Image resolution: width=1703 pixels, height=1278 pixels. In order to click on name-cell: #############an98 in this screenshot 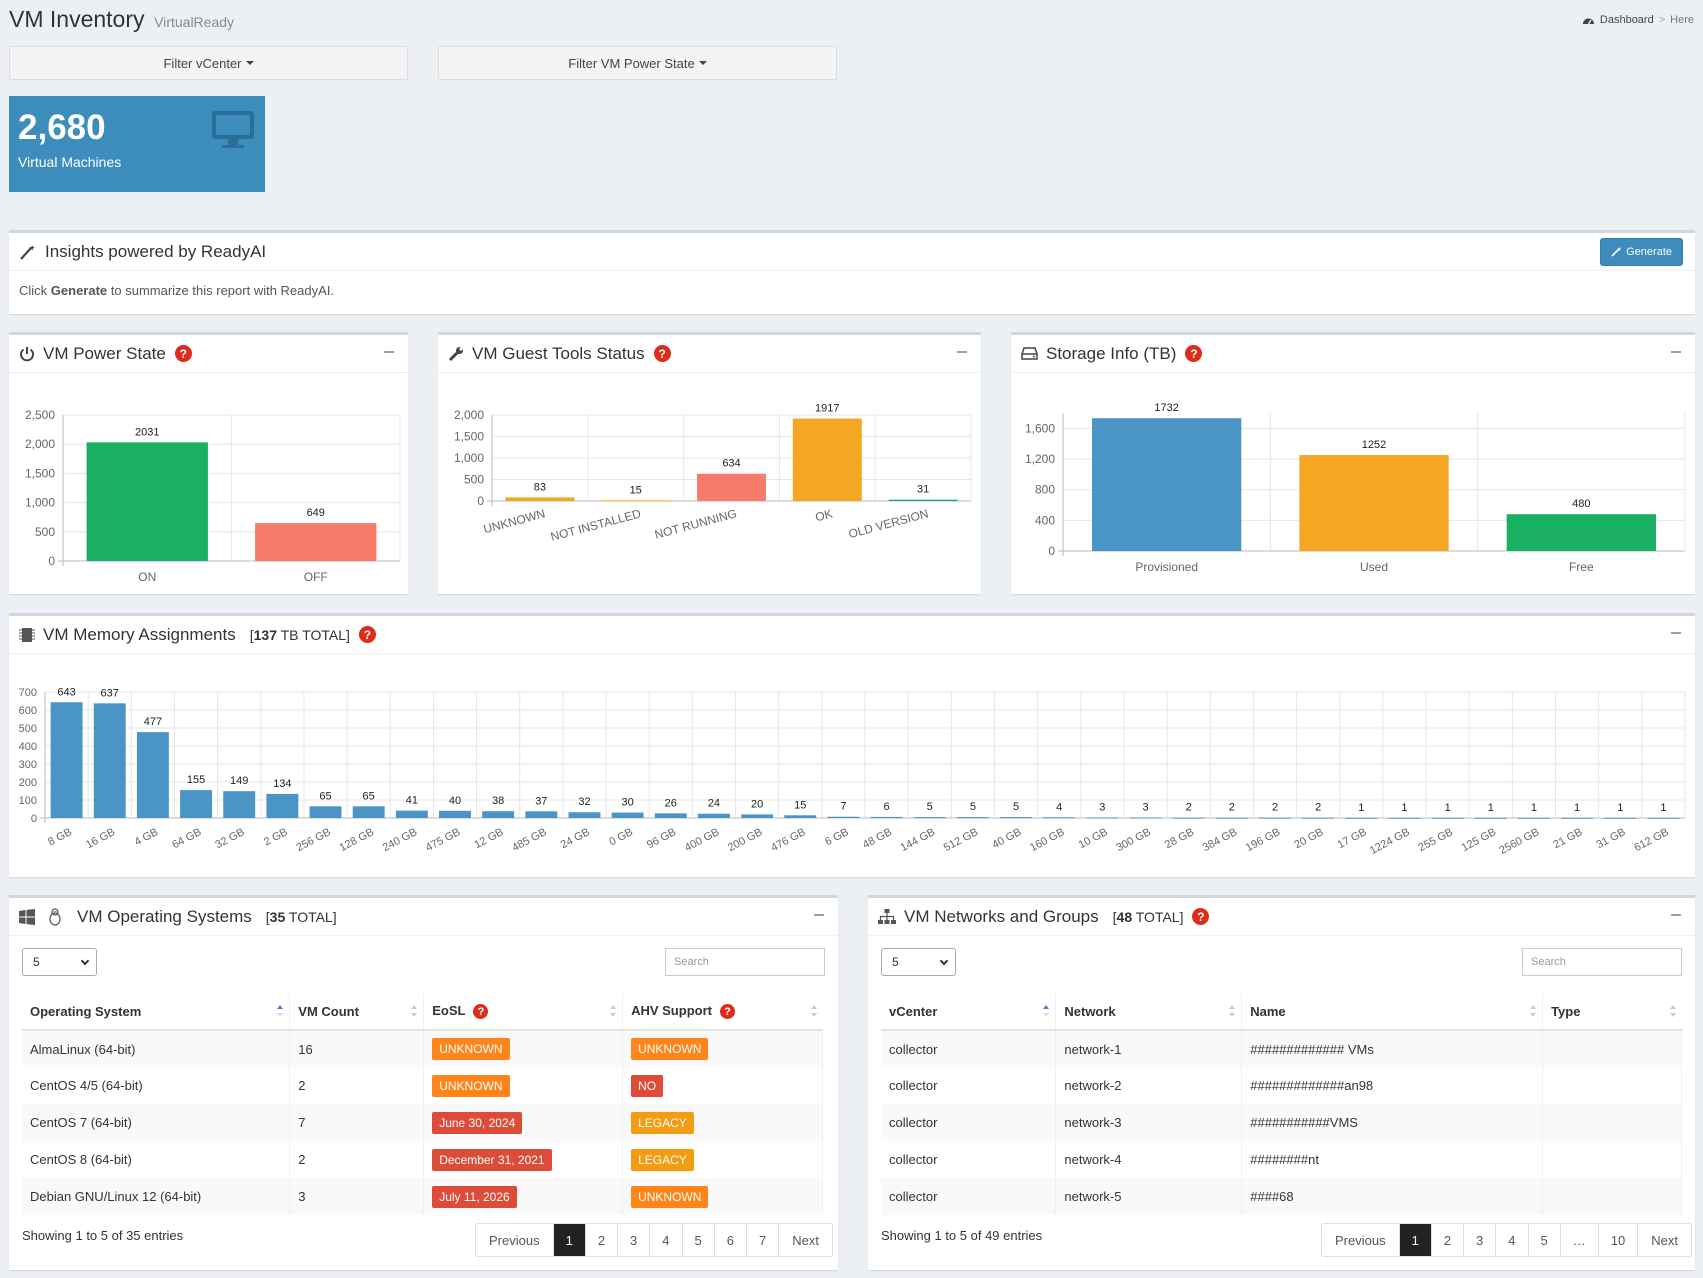, I will do `click(1392, 1085)`.